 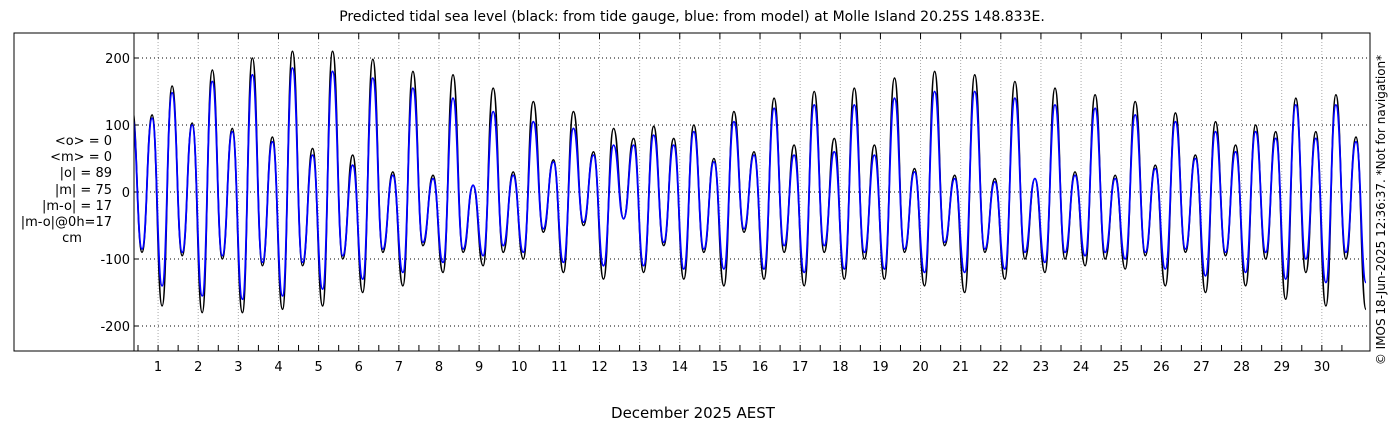 I want to click on x-tick-label: 4, so click(x=278, y=367).